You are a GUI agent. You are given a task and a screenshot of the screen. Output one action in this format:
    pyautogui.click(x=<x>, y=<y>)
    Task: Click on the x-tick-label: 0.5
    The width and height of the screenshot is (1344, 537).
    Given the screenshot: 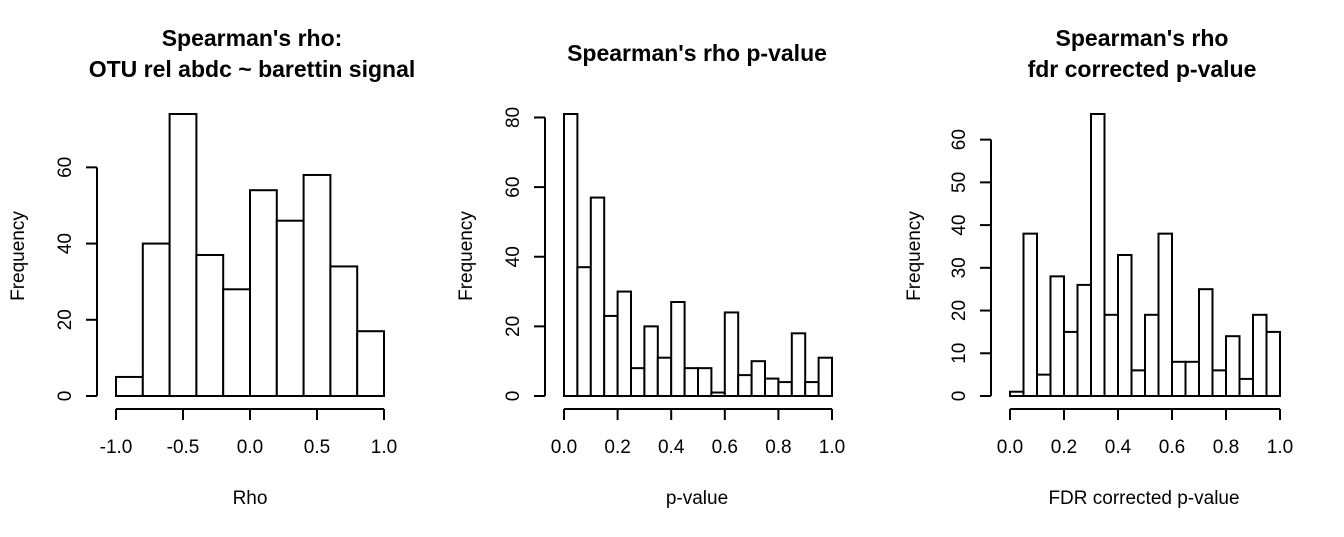 What is the action you would take?
    pyautogui.click(x=317, y=447)
    